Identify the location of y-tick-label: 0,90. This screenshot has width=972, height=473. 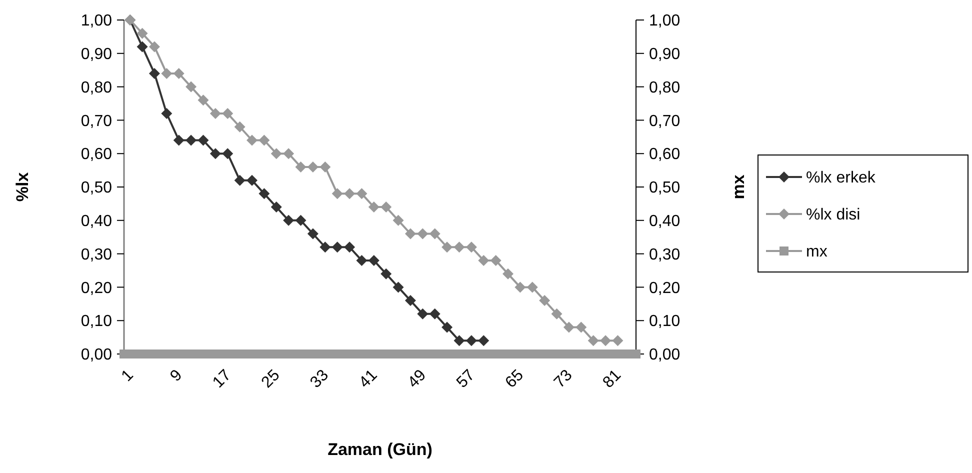
(96, 54).